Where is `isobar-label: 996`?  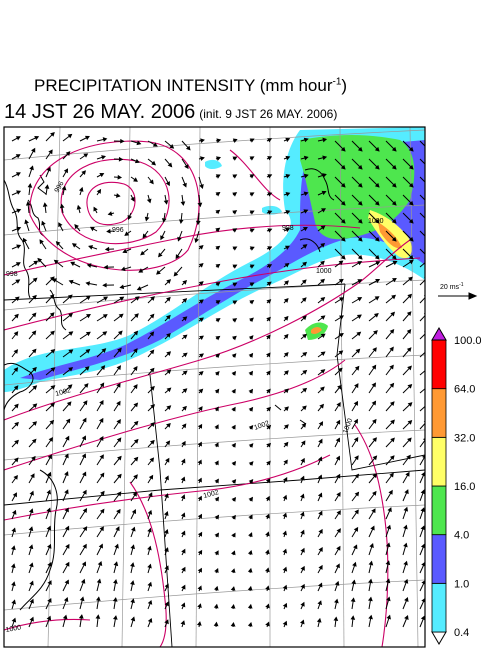
isobar-label: 996 is located at coordinates (118, 230).